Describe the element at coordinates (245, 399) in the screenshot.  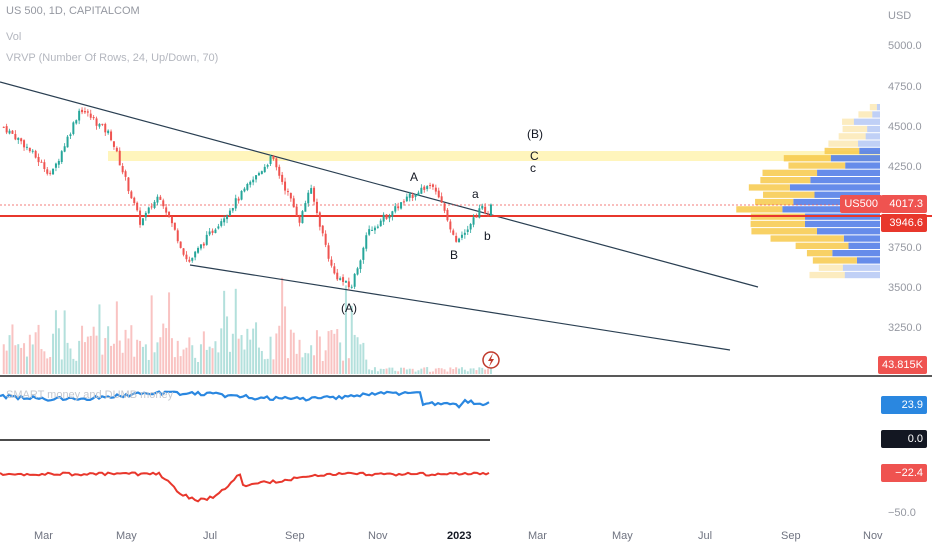
I see `smart-money-line` at that location.